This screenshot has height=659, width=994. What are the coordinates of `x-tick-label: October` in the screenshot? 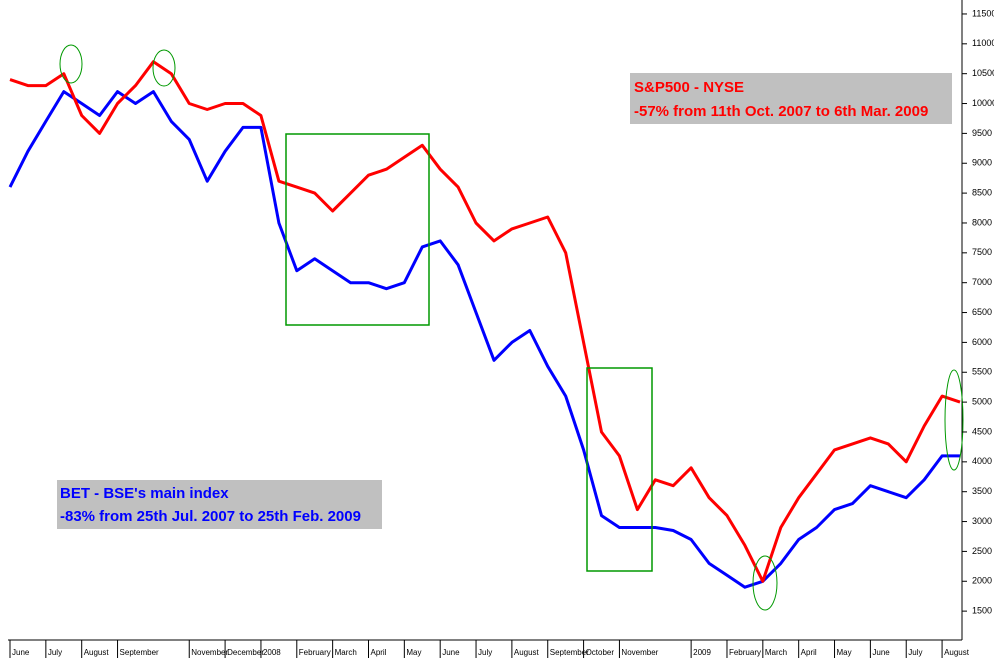 It's located at (600, 652).